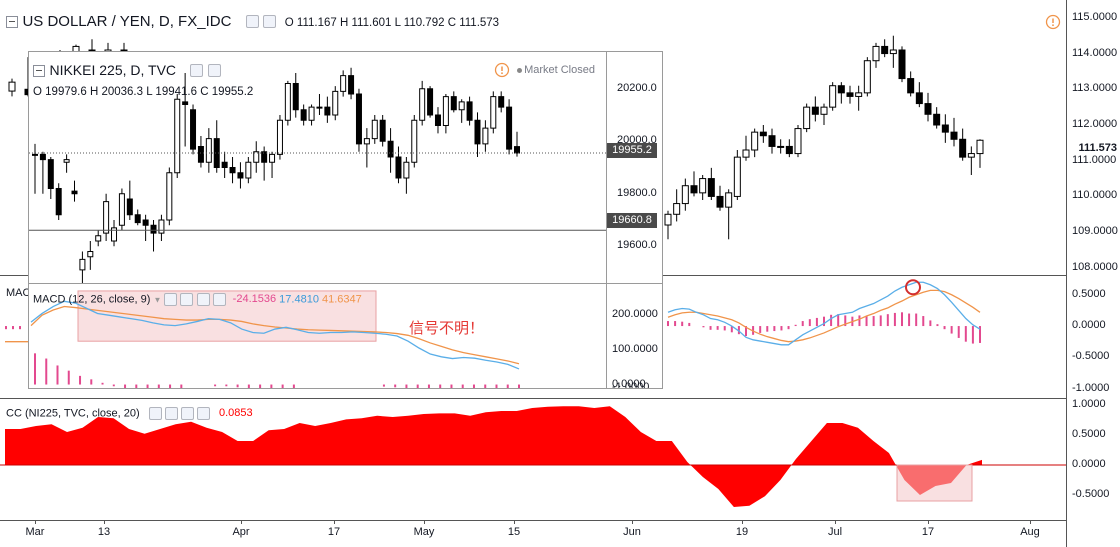  I want to click on inset-macd-label: MACD (12, 26, close, 9), so click(92, 299).